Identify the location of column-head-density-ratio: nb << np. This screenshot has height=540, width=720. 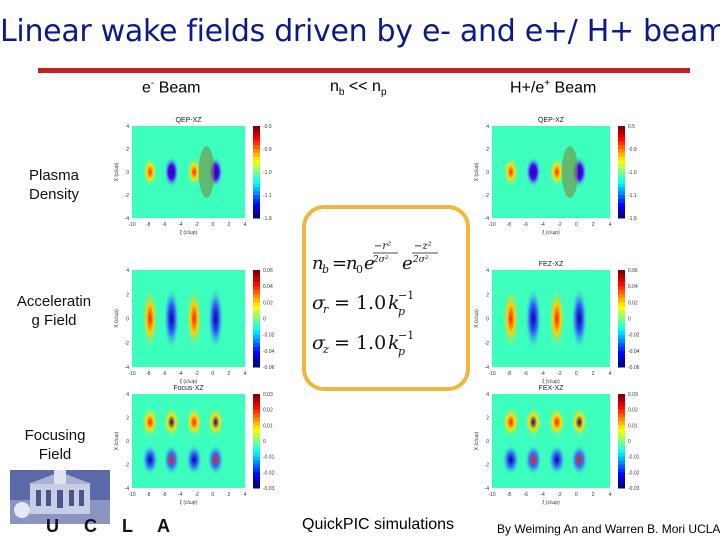
(358, 88).